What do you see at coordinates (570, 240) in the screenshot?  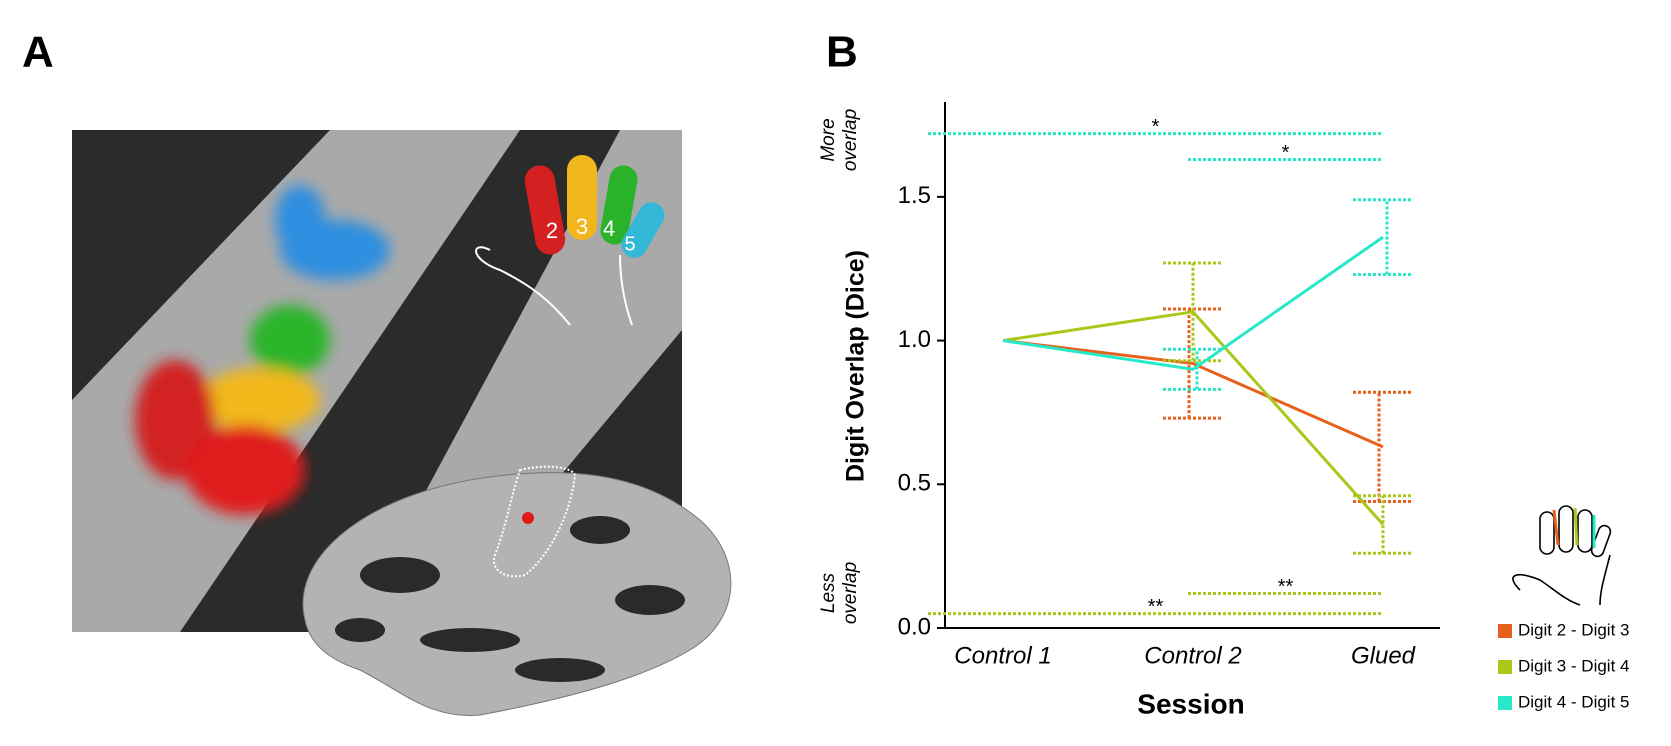 I see `hand-icon: 2 3 4 5` at bounding box center [570, 240].